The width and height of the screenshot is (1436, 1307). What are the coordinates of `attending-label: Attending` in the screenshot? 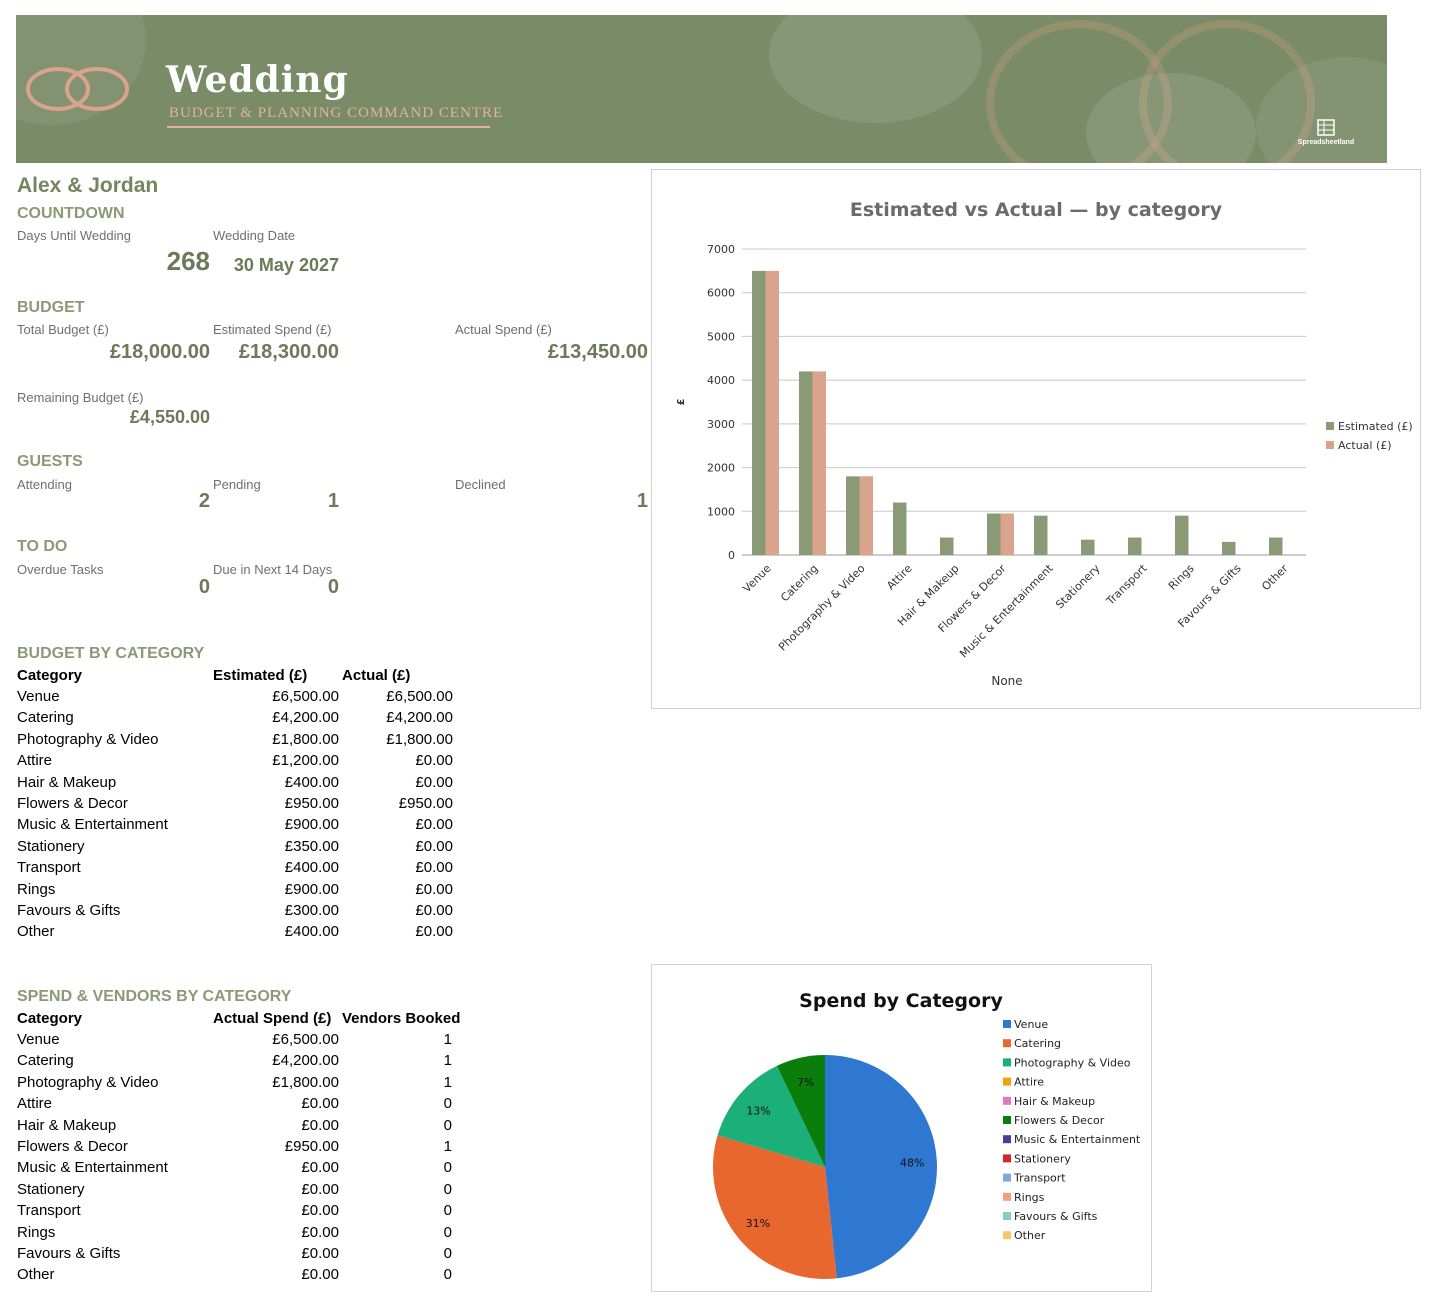 It's located at (44, 484).